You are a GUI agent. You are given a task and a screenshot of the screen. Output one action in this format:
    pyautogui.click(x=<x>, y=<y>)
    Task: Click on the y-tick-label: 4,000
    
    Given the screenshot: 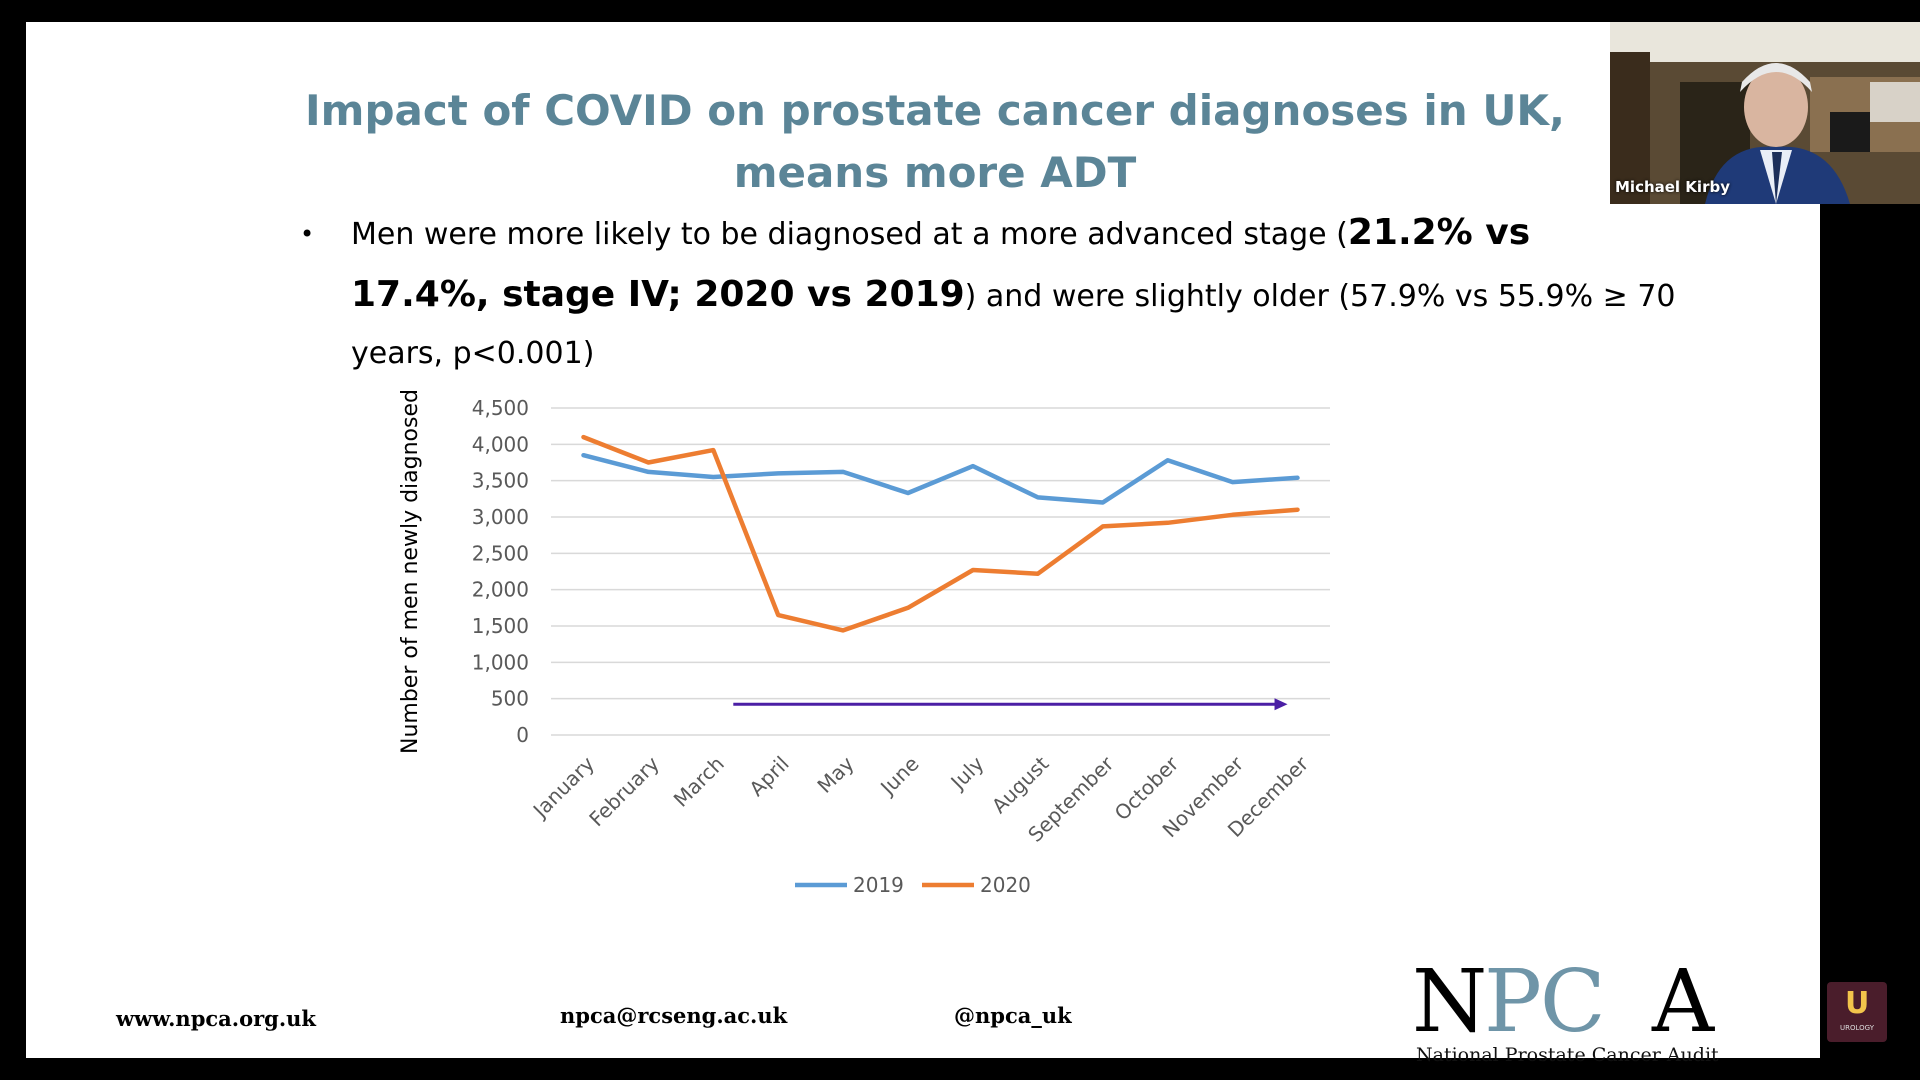 What is the action you would take?
    pyautogui.click(x=500, y=444)
    